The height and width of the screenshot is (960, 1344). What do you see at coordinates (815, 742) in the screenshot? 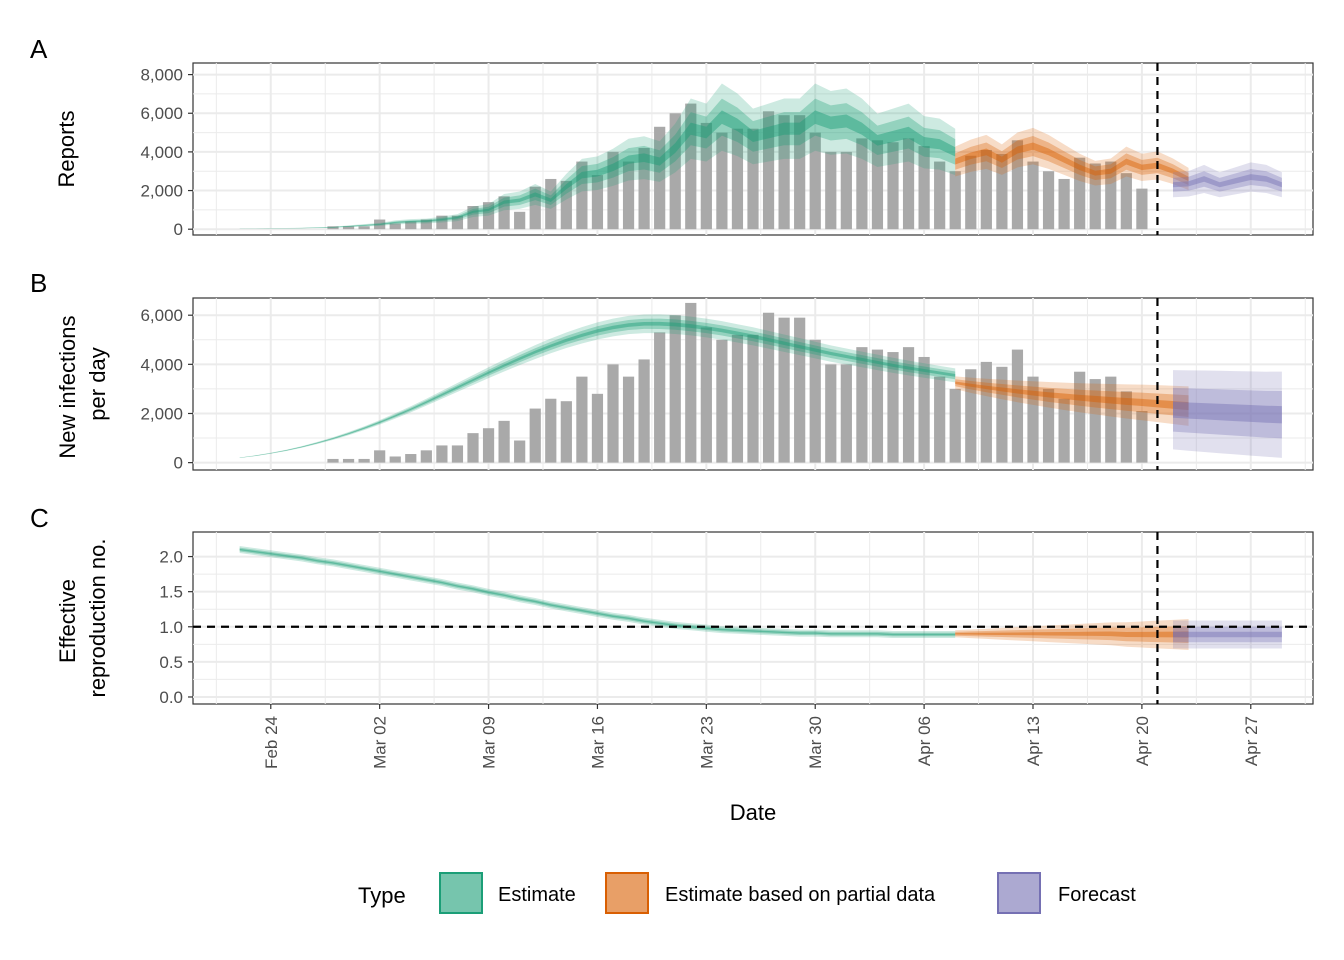
I see `x-tick-label: Mar 30` at bounding box center [815, 742].